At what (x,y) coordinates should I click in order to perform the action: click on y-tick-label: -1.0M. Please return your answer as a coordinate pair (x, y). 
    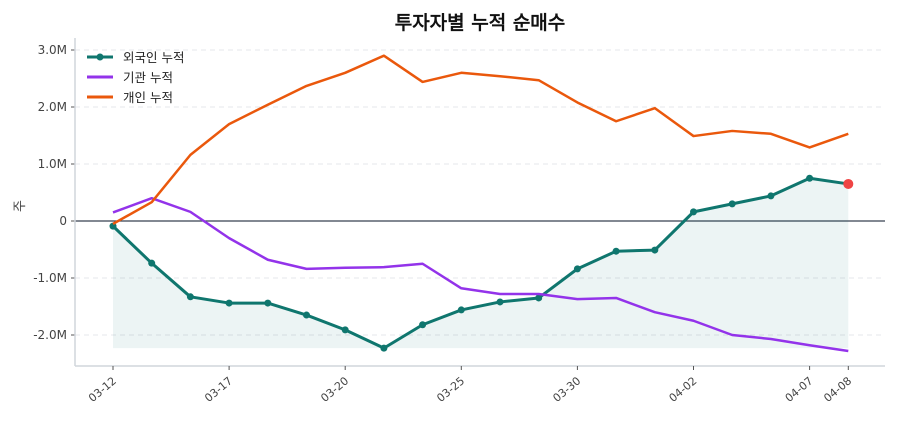
    Looking at the image, I should click on (50, 278).